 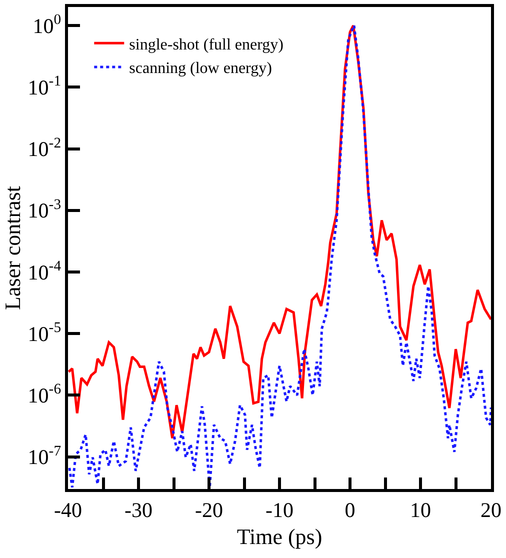 What do you see at coordinates (45, 87) in the screenshot?
I see `y-tick-label: 10$^{-1}$` at bounding box center [45, 87].